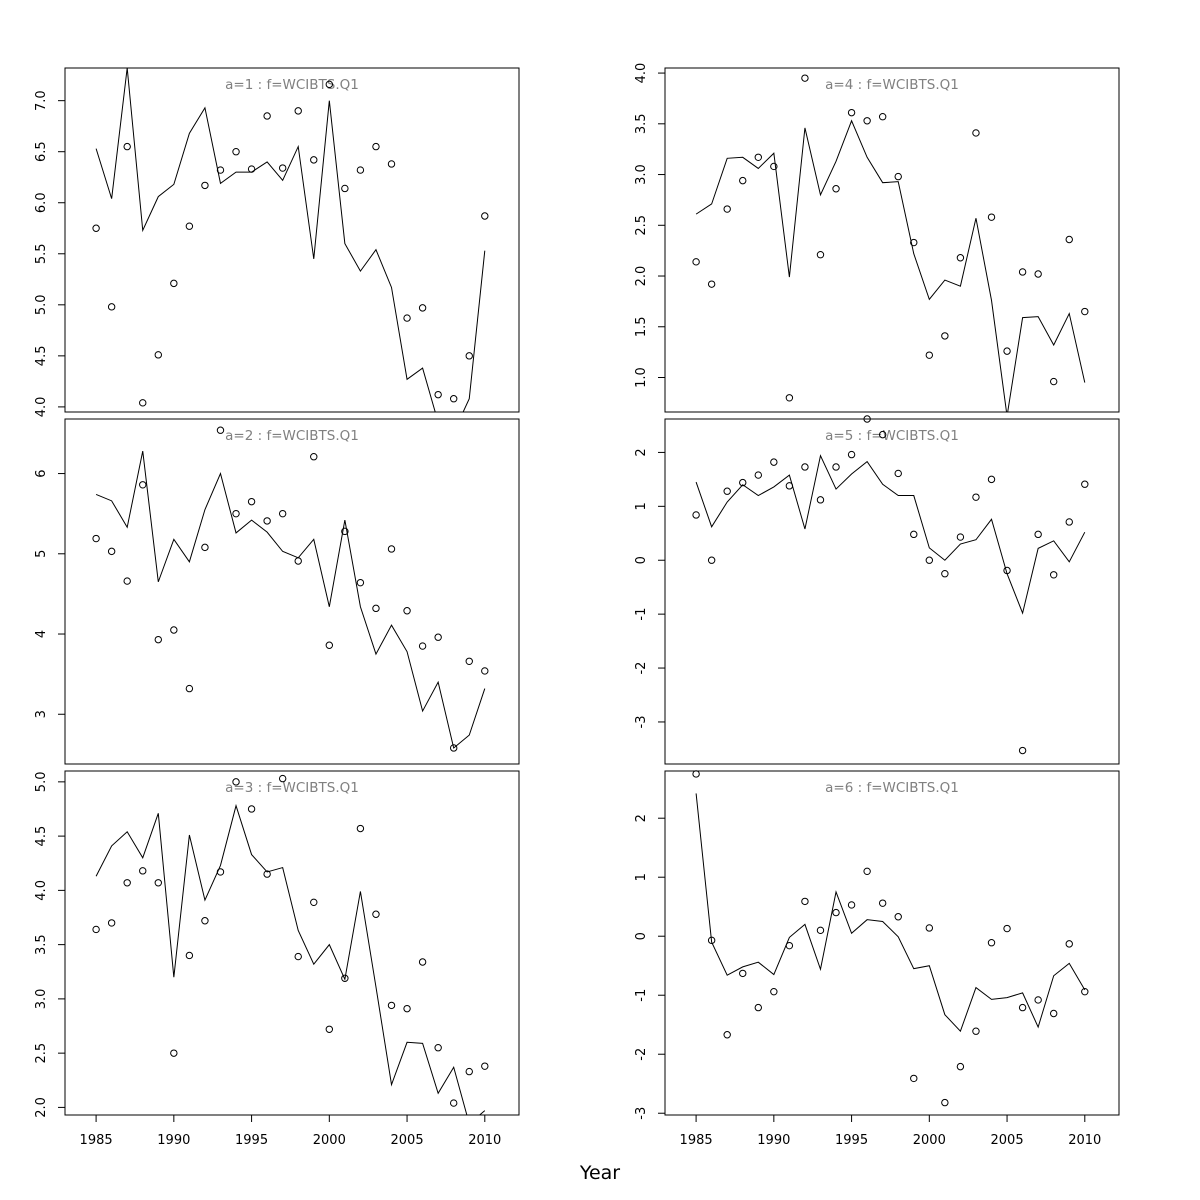 This screenshot has width=1200, height=1200. Describe the element at coordinates (292, 788) in the screenshot. I see `panel-3-title: a=3 : f=WCIBTS.Q1` at that location.